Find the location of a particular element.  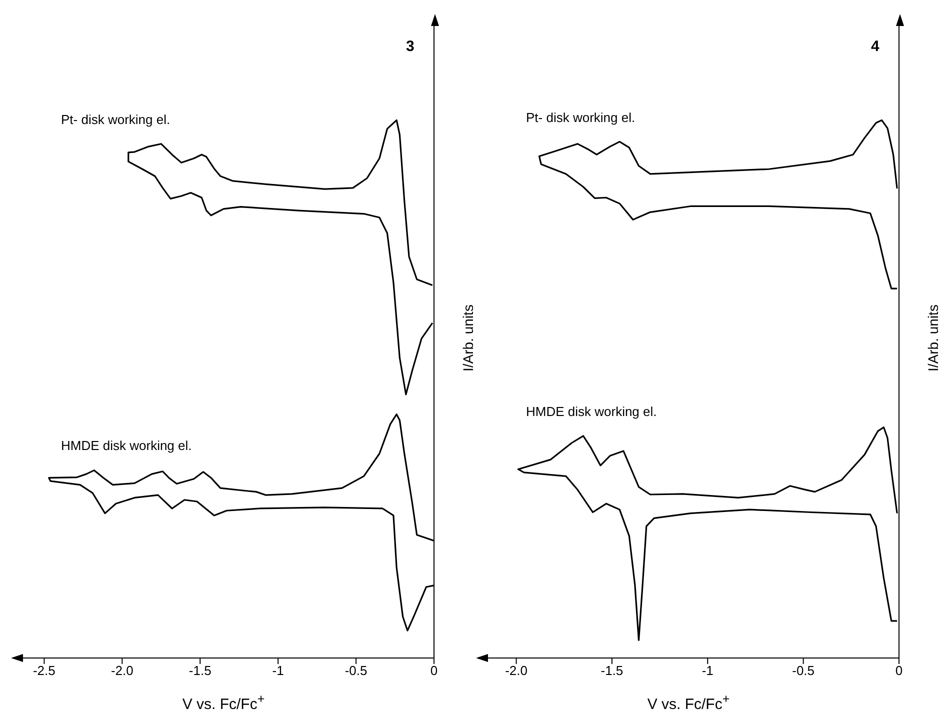

chart-title: 3 is located at coordinates (410, 46).